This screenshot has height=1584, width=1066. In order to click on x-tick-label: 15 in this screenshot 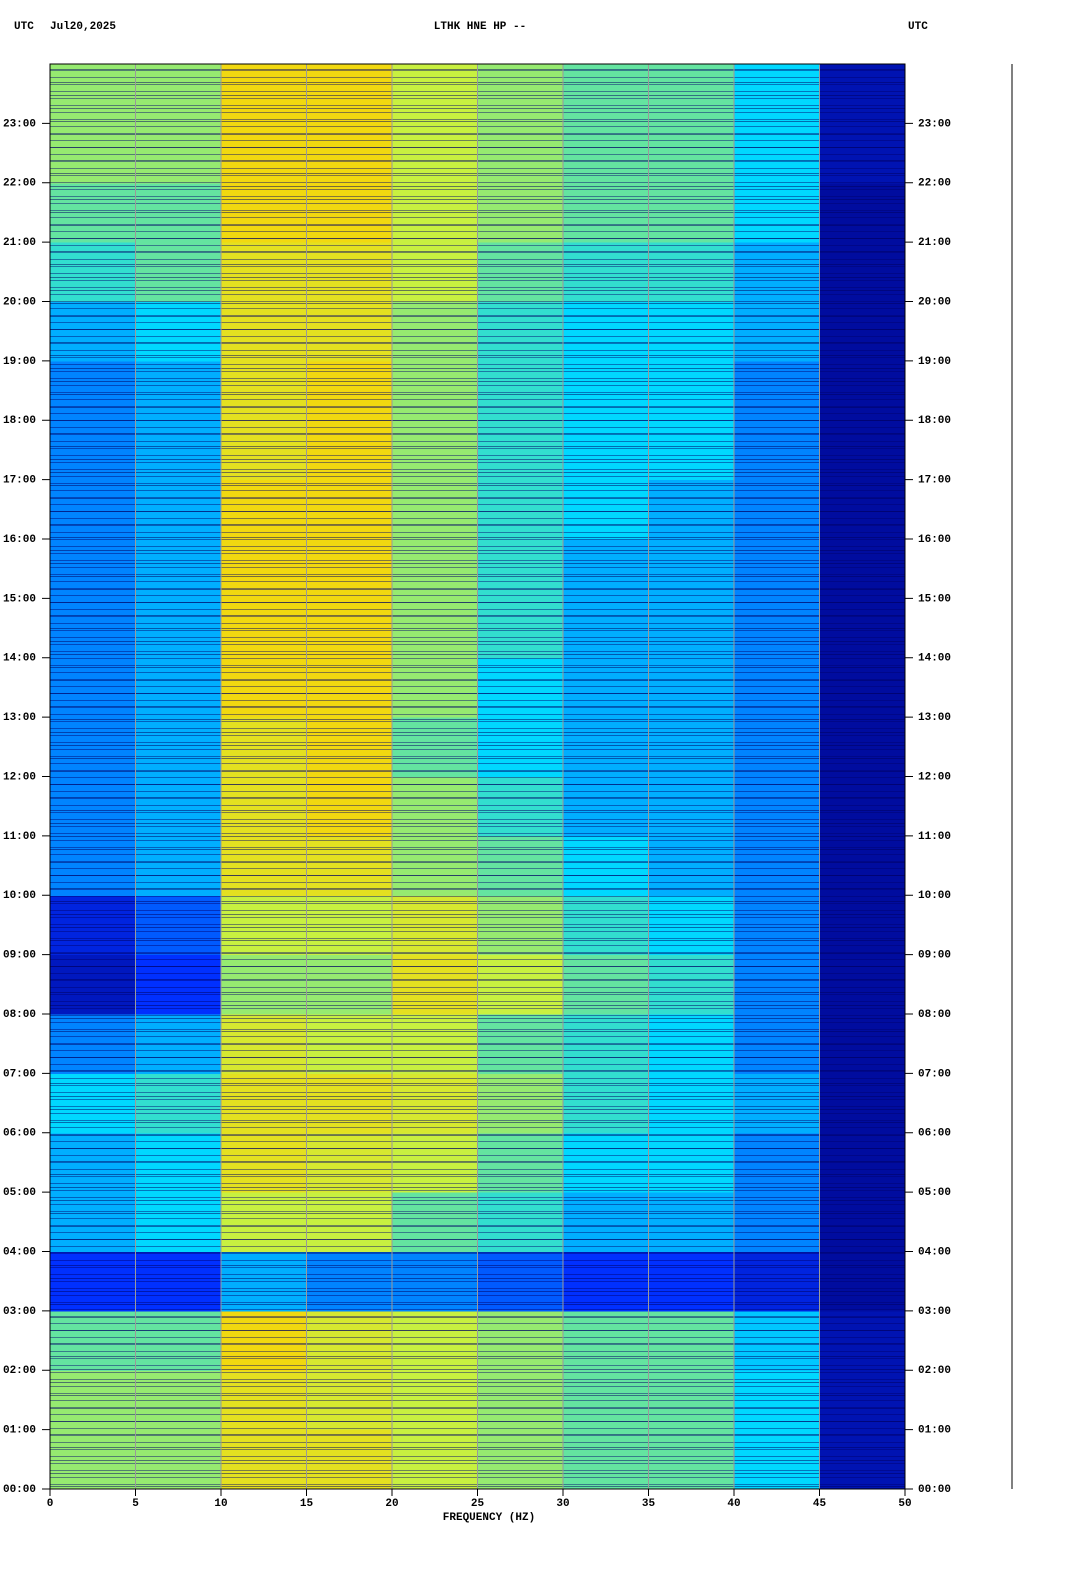, I will do `click(307, 1504)`.